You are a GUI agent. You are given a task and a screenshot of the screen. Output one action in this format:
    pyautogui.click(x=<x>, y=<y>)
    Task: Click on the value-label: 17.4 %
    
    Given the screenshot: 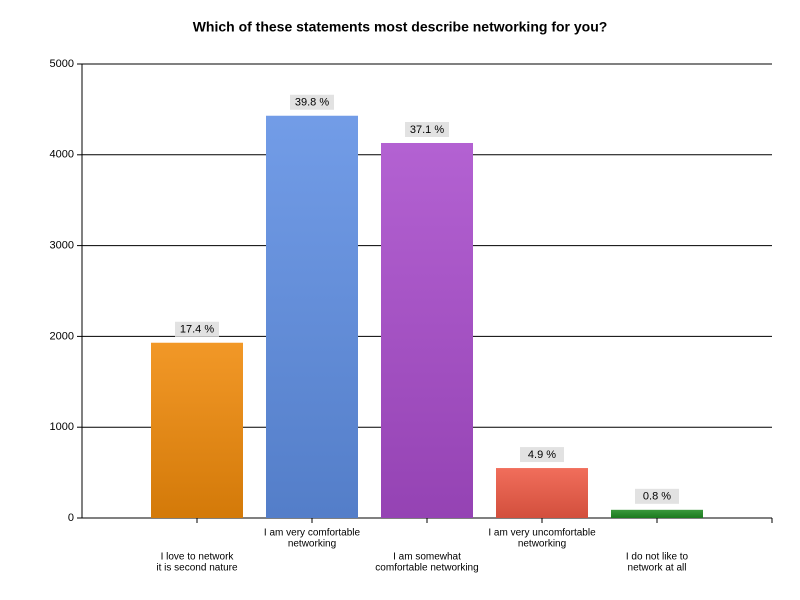 What is the action you would take?
    pyautogui.click(x=197, y=330)
    